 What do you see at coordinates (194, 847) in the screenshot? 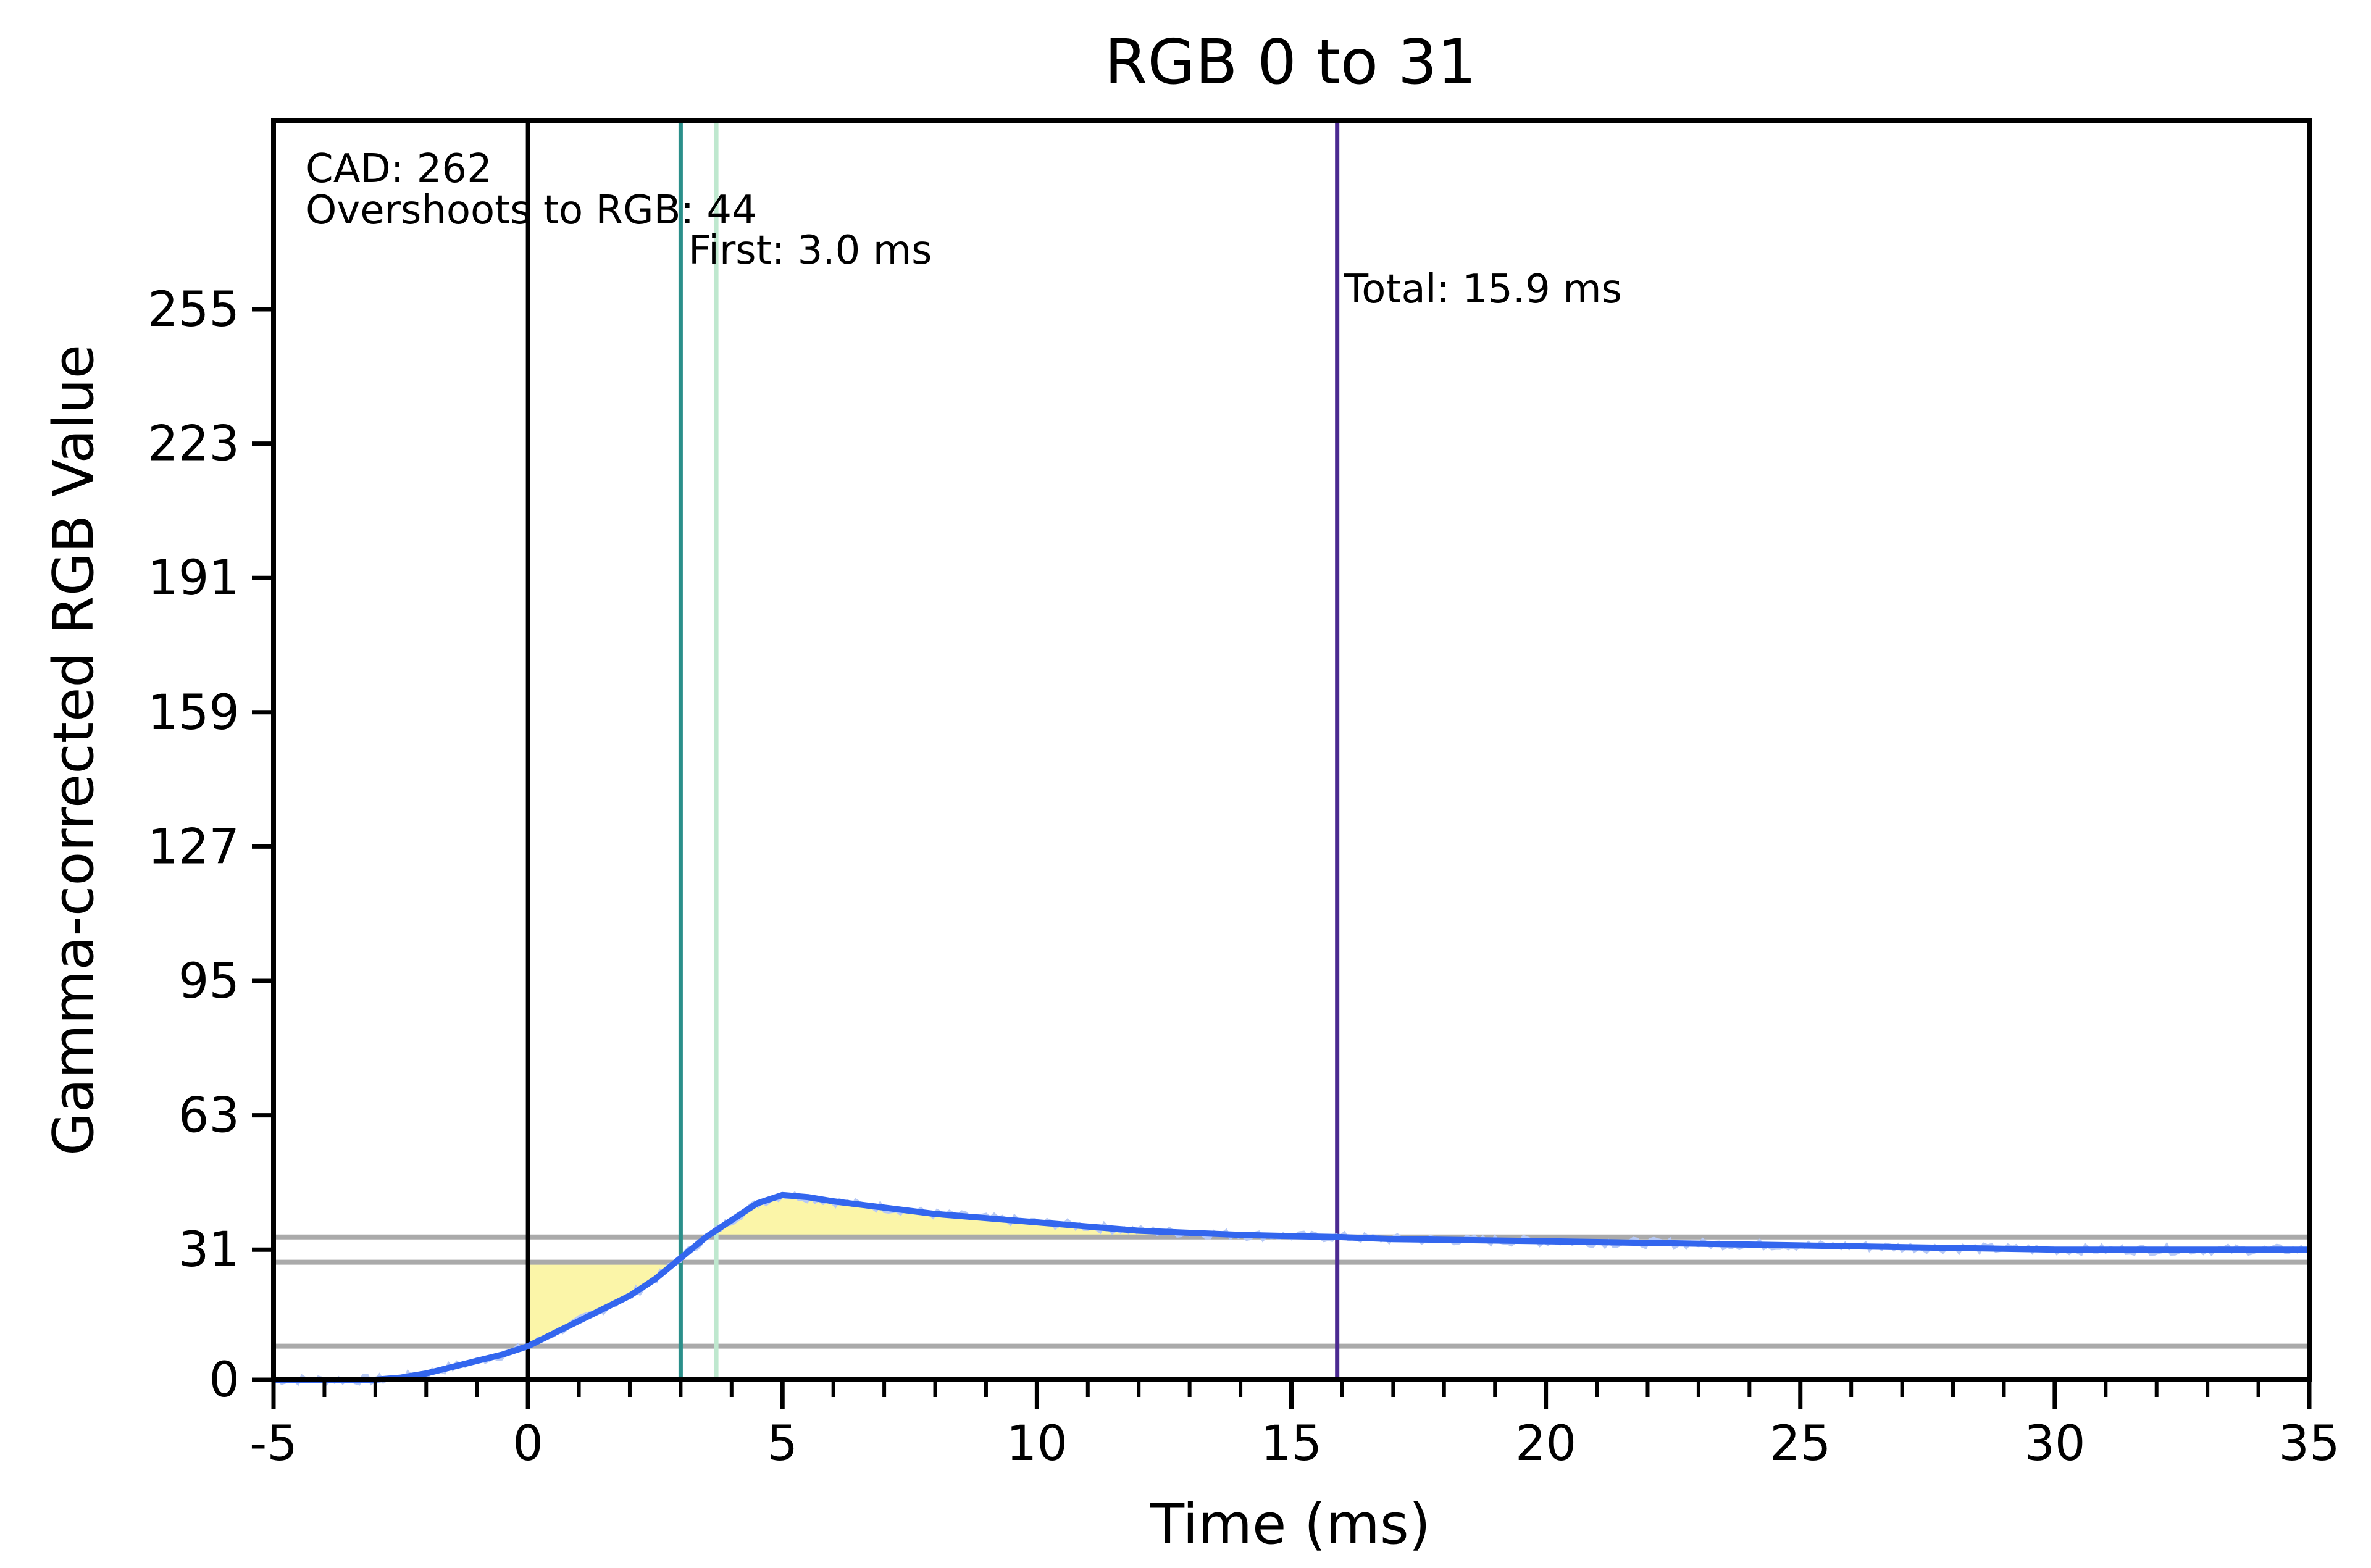
I see `y-tick-label: 127` at bounding box center [194, 847].